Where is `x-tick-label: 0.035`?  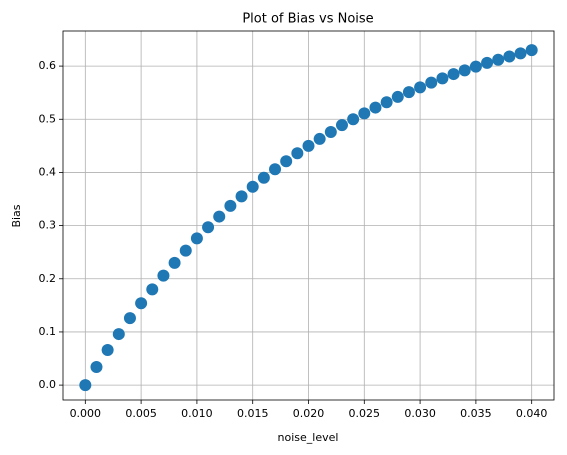
x-tick-label: 0.035 is located at coordinates (476, 413).